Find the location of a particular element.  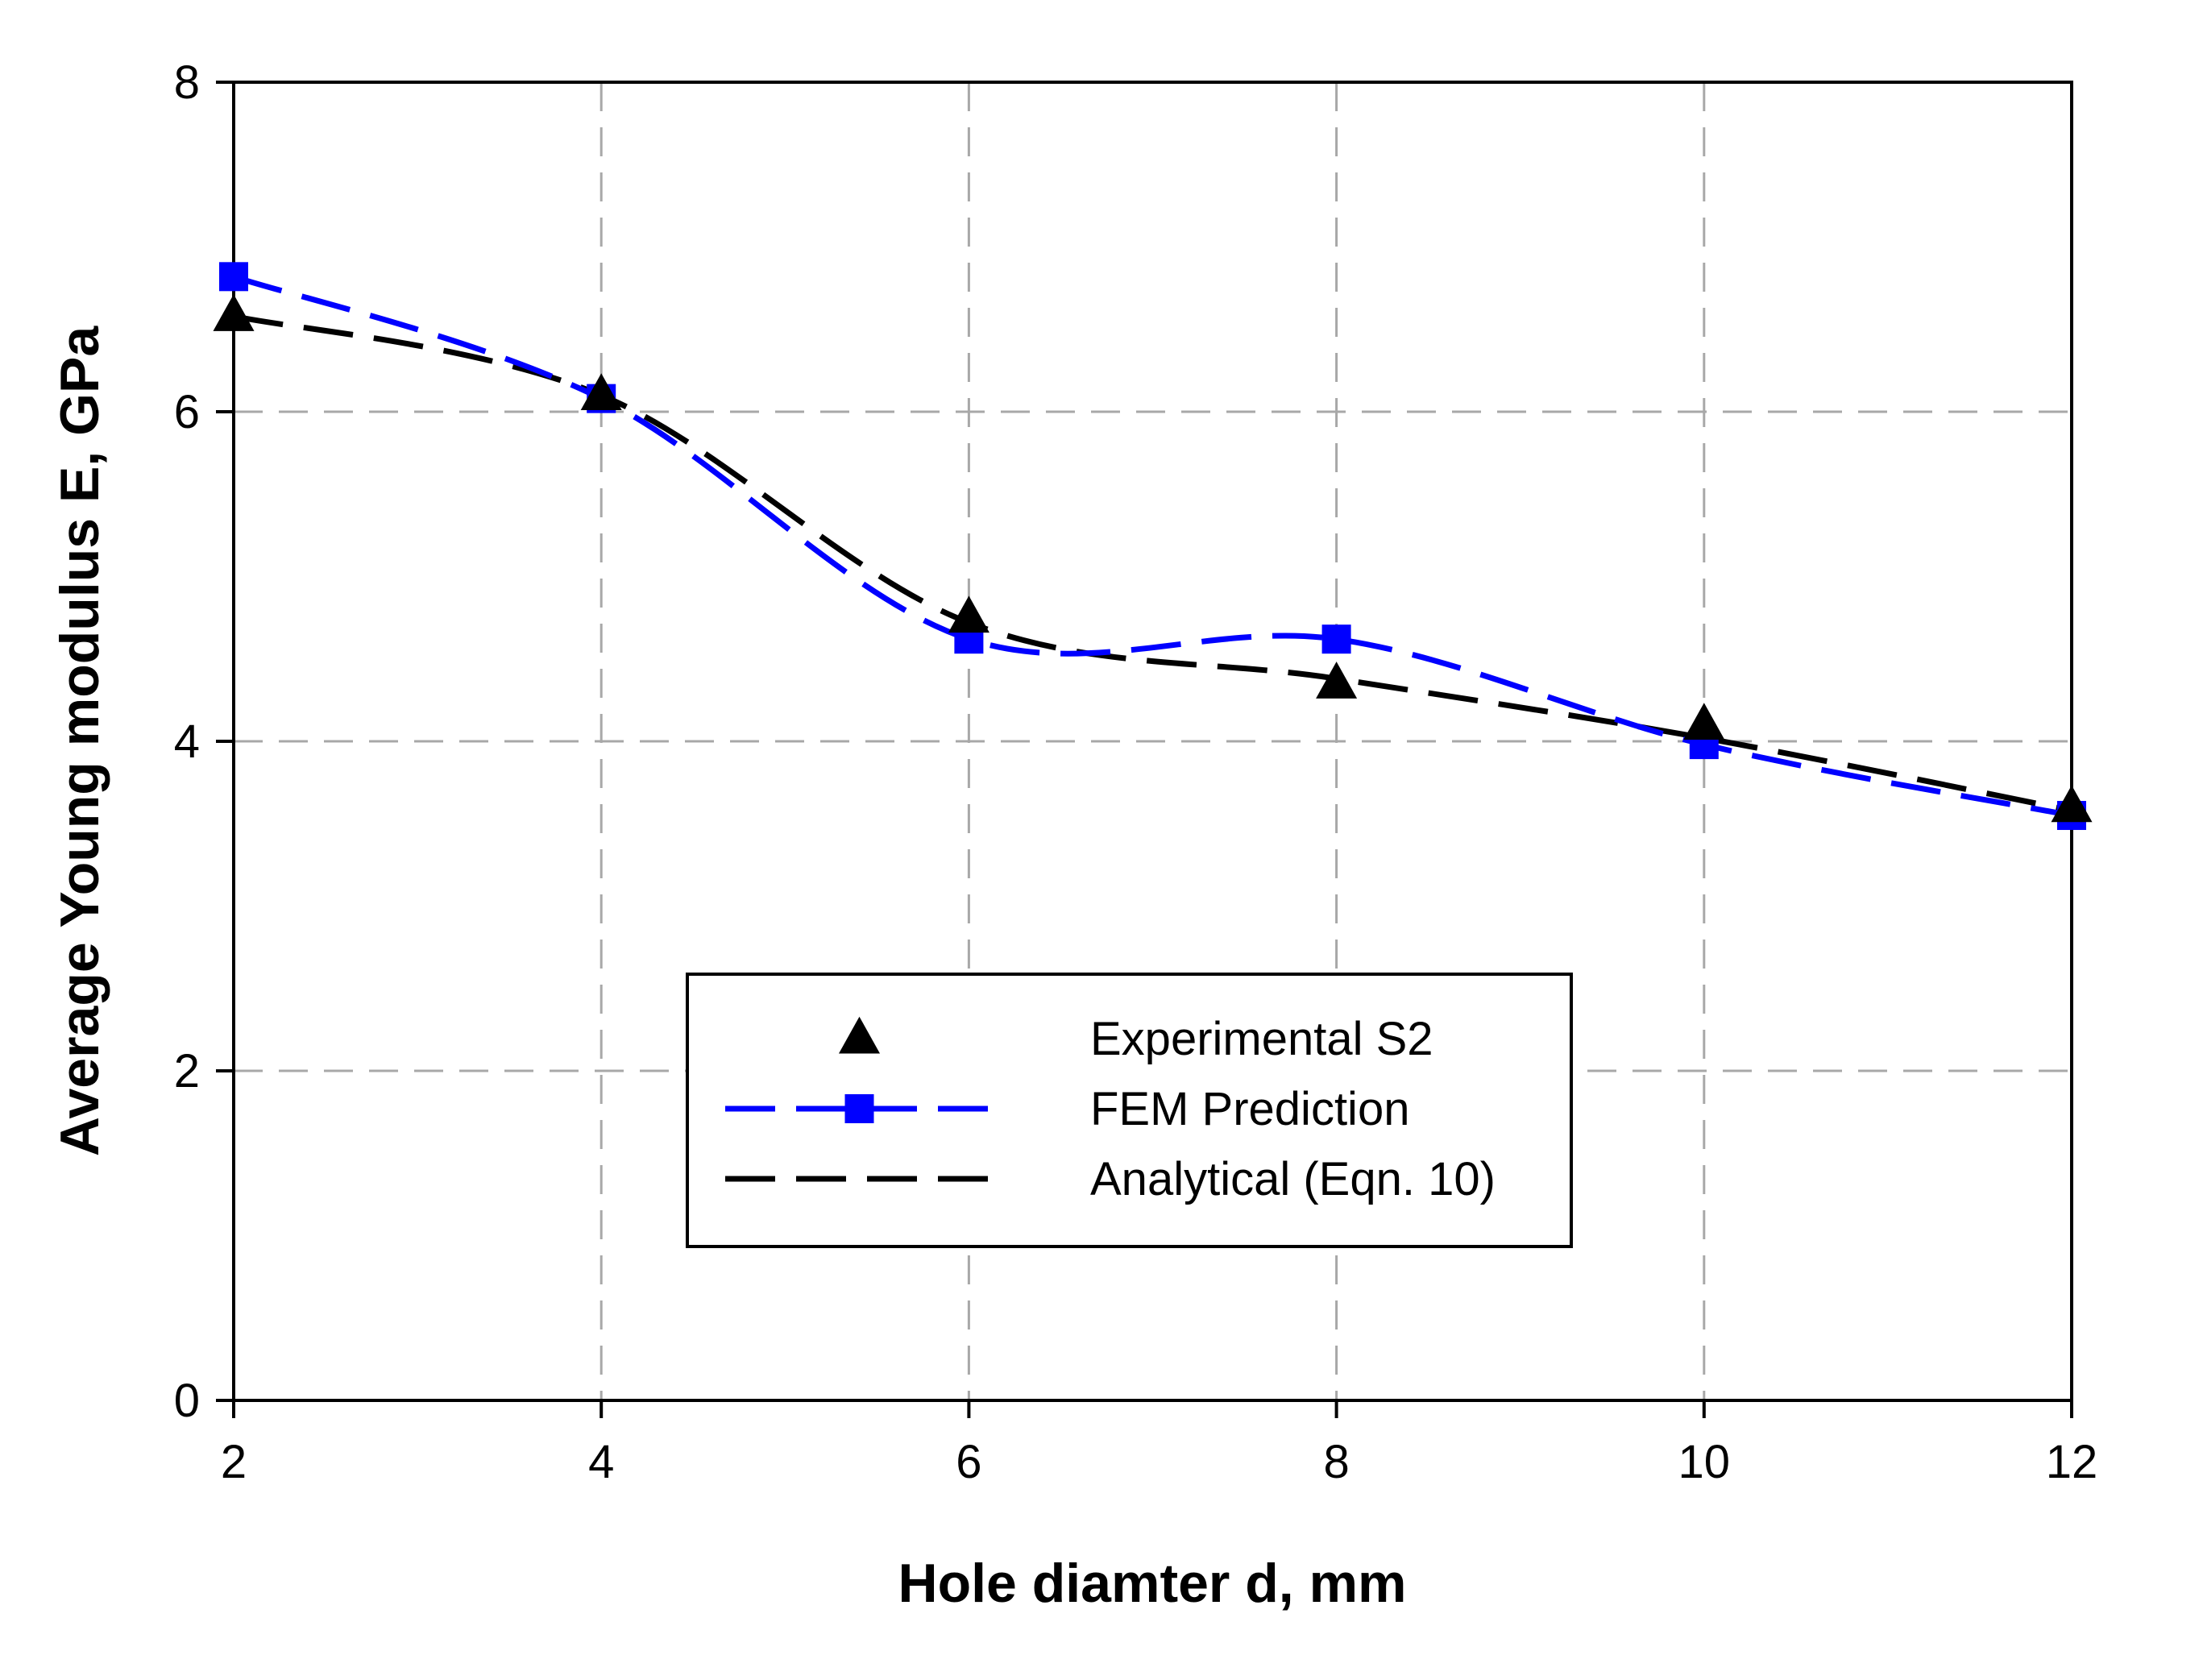

y-tick-label: 6 is located at coordinates (187, 412).